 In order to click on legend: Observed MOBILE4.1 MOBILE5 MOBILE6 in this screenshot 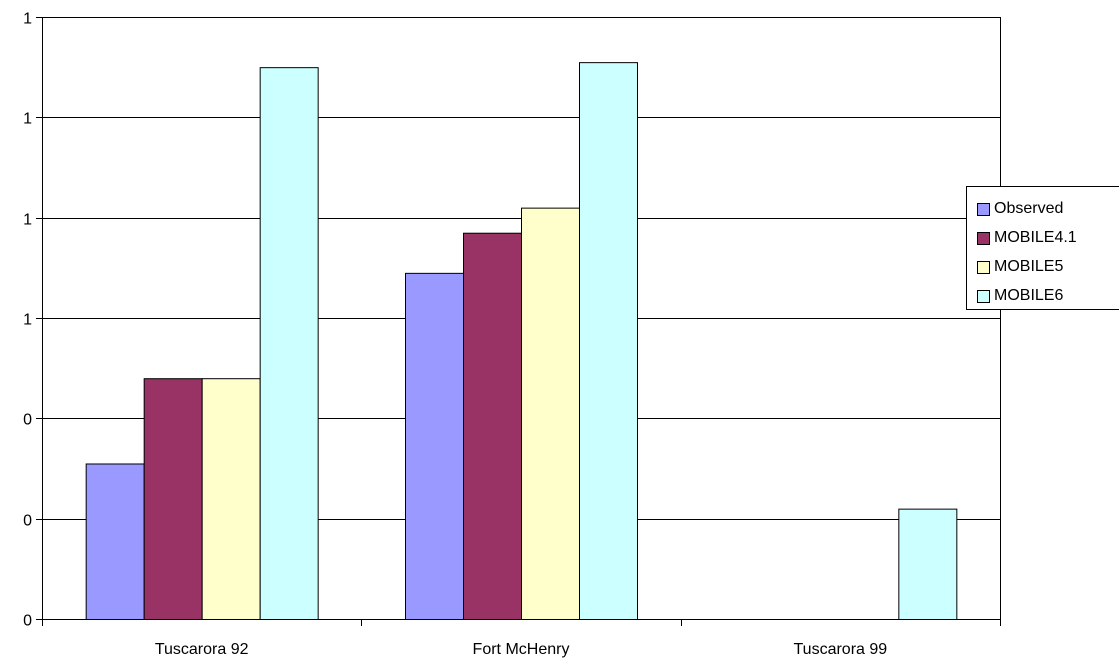, I will do `click(1042, 248)`.